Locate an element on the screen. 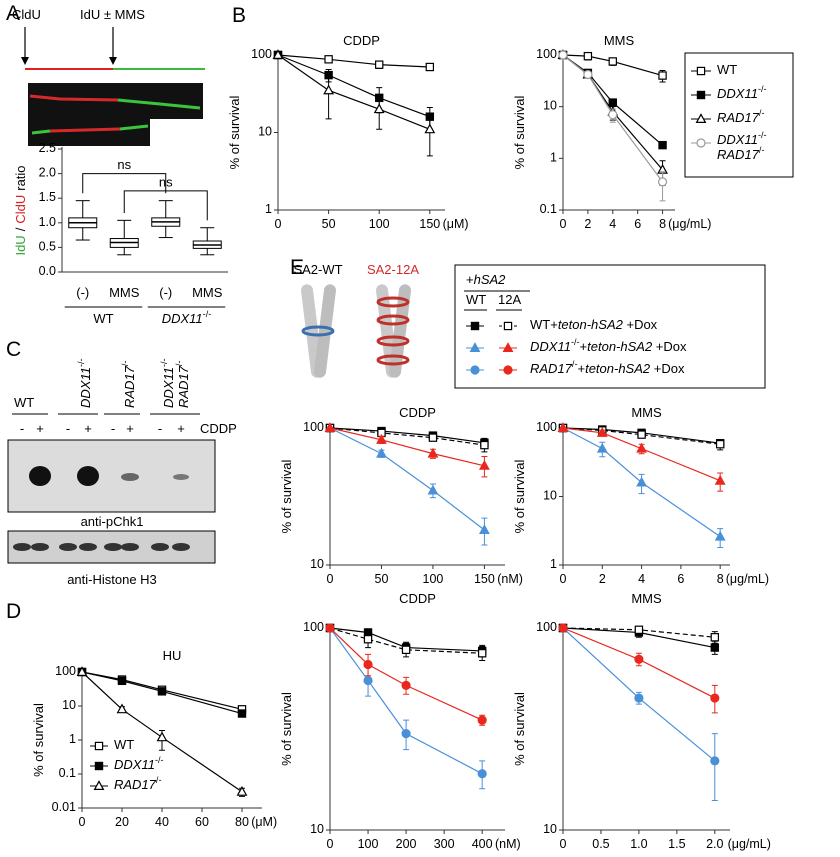 This screenshot has width=840, height=857. y-tick-label: 0.5 is located at coordinates (47, 247).